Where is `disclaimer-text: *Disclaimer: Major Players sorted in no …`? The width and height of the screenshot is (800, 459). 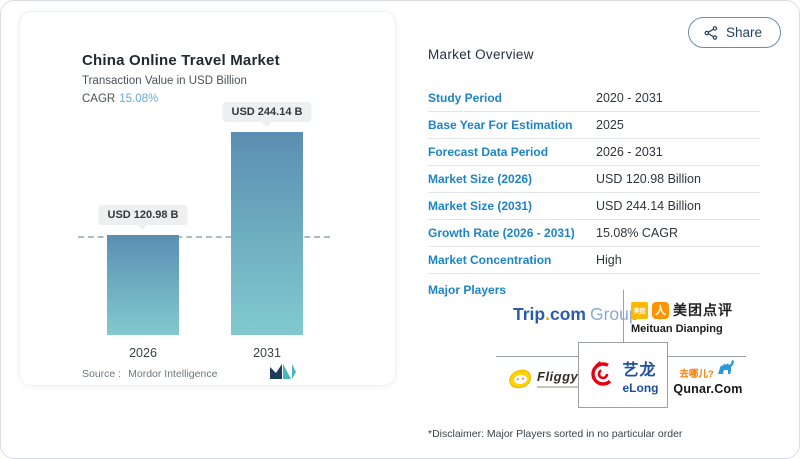 disclaimer-text: *Disclaimer: Major Players sorted in no … is located at coordinates (555, 434).